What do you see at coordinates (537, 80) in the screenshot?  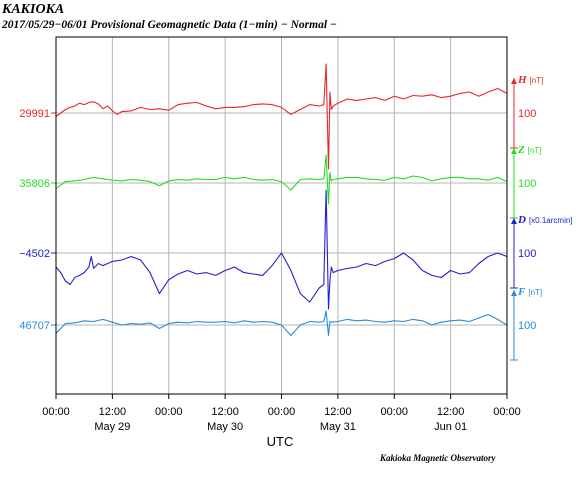 I see `component-unit-H: [nT]` at bounding box center [537, 80].